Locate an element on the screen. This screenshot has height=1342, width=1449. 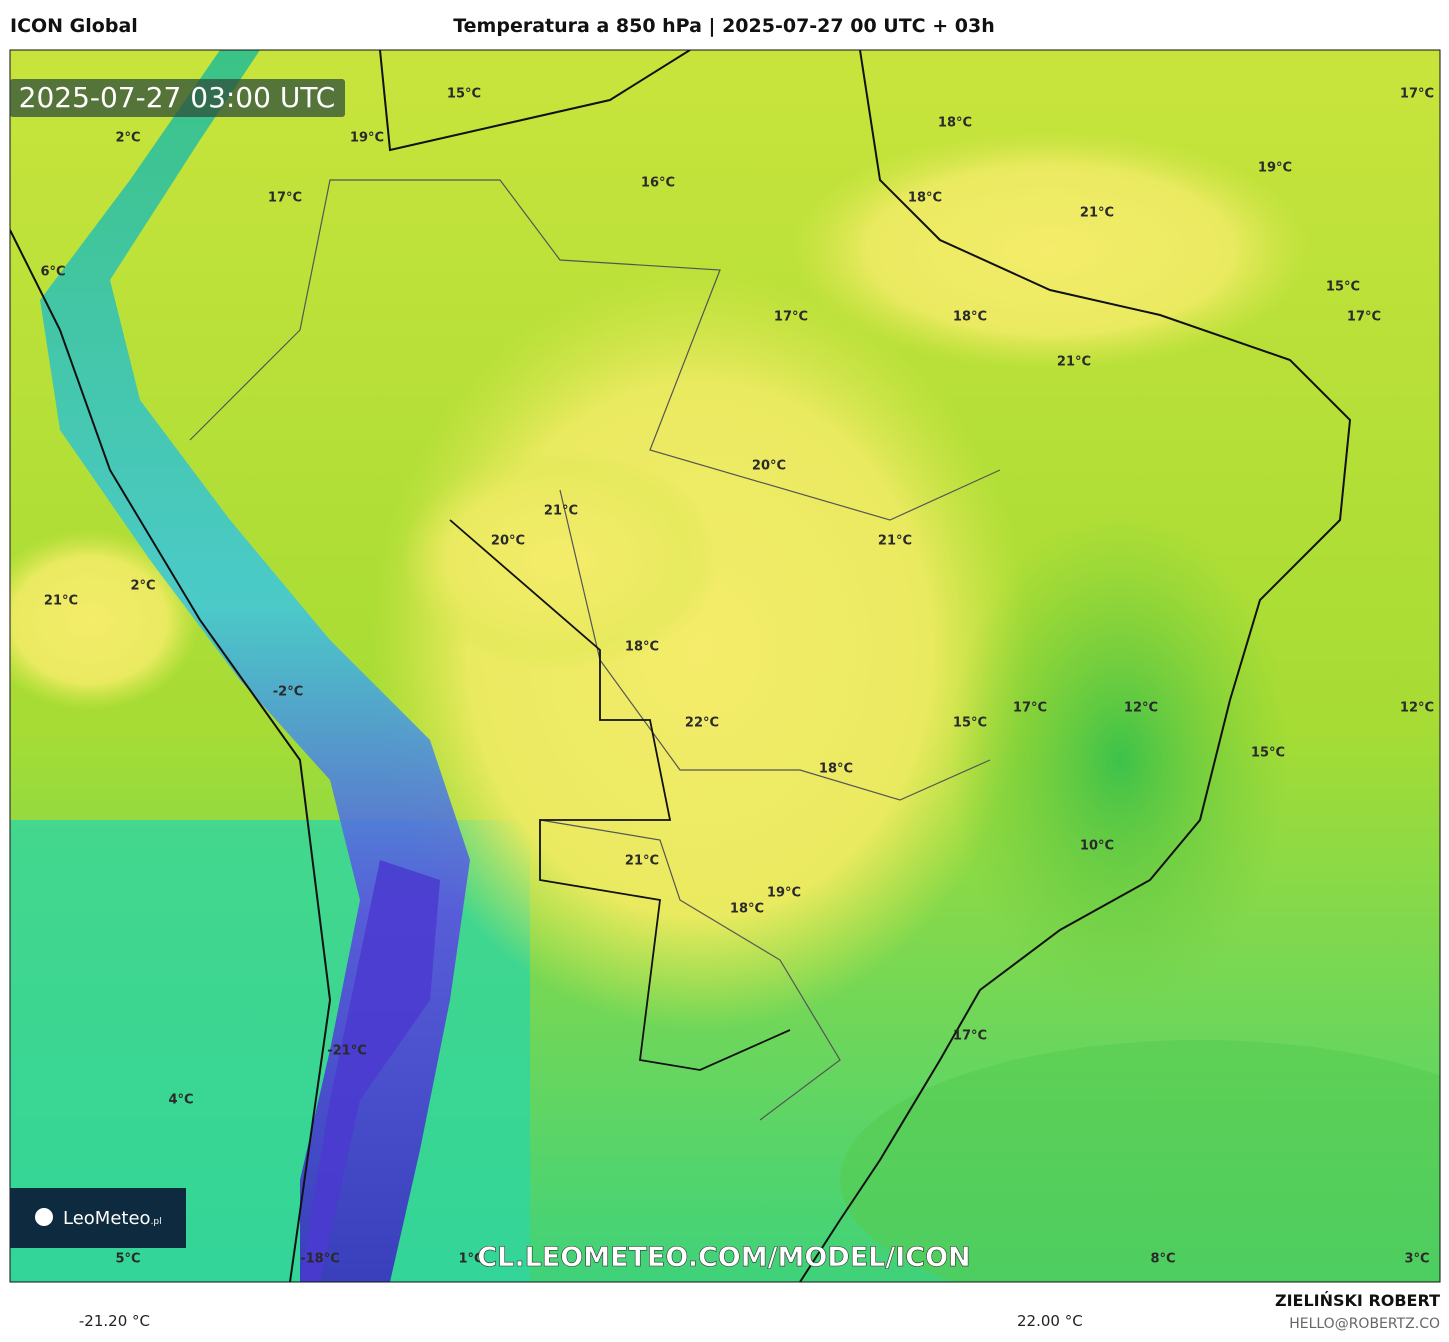
temperature-label: 3°C is located at coordinates (1416, 1259).